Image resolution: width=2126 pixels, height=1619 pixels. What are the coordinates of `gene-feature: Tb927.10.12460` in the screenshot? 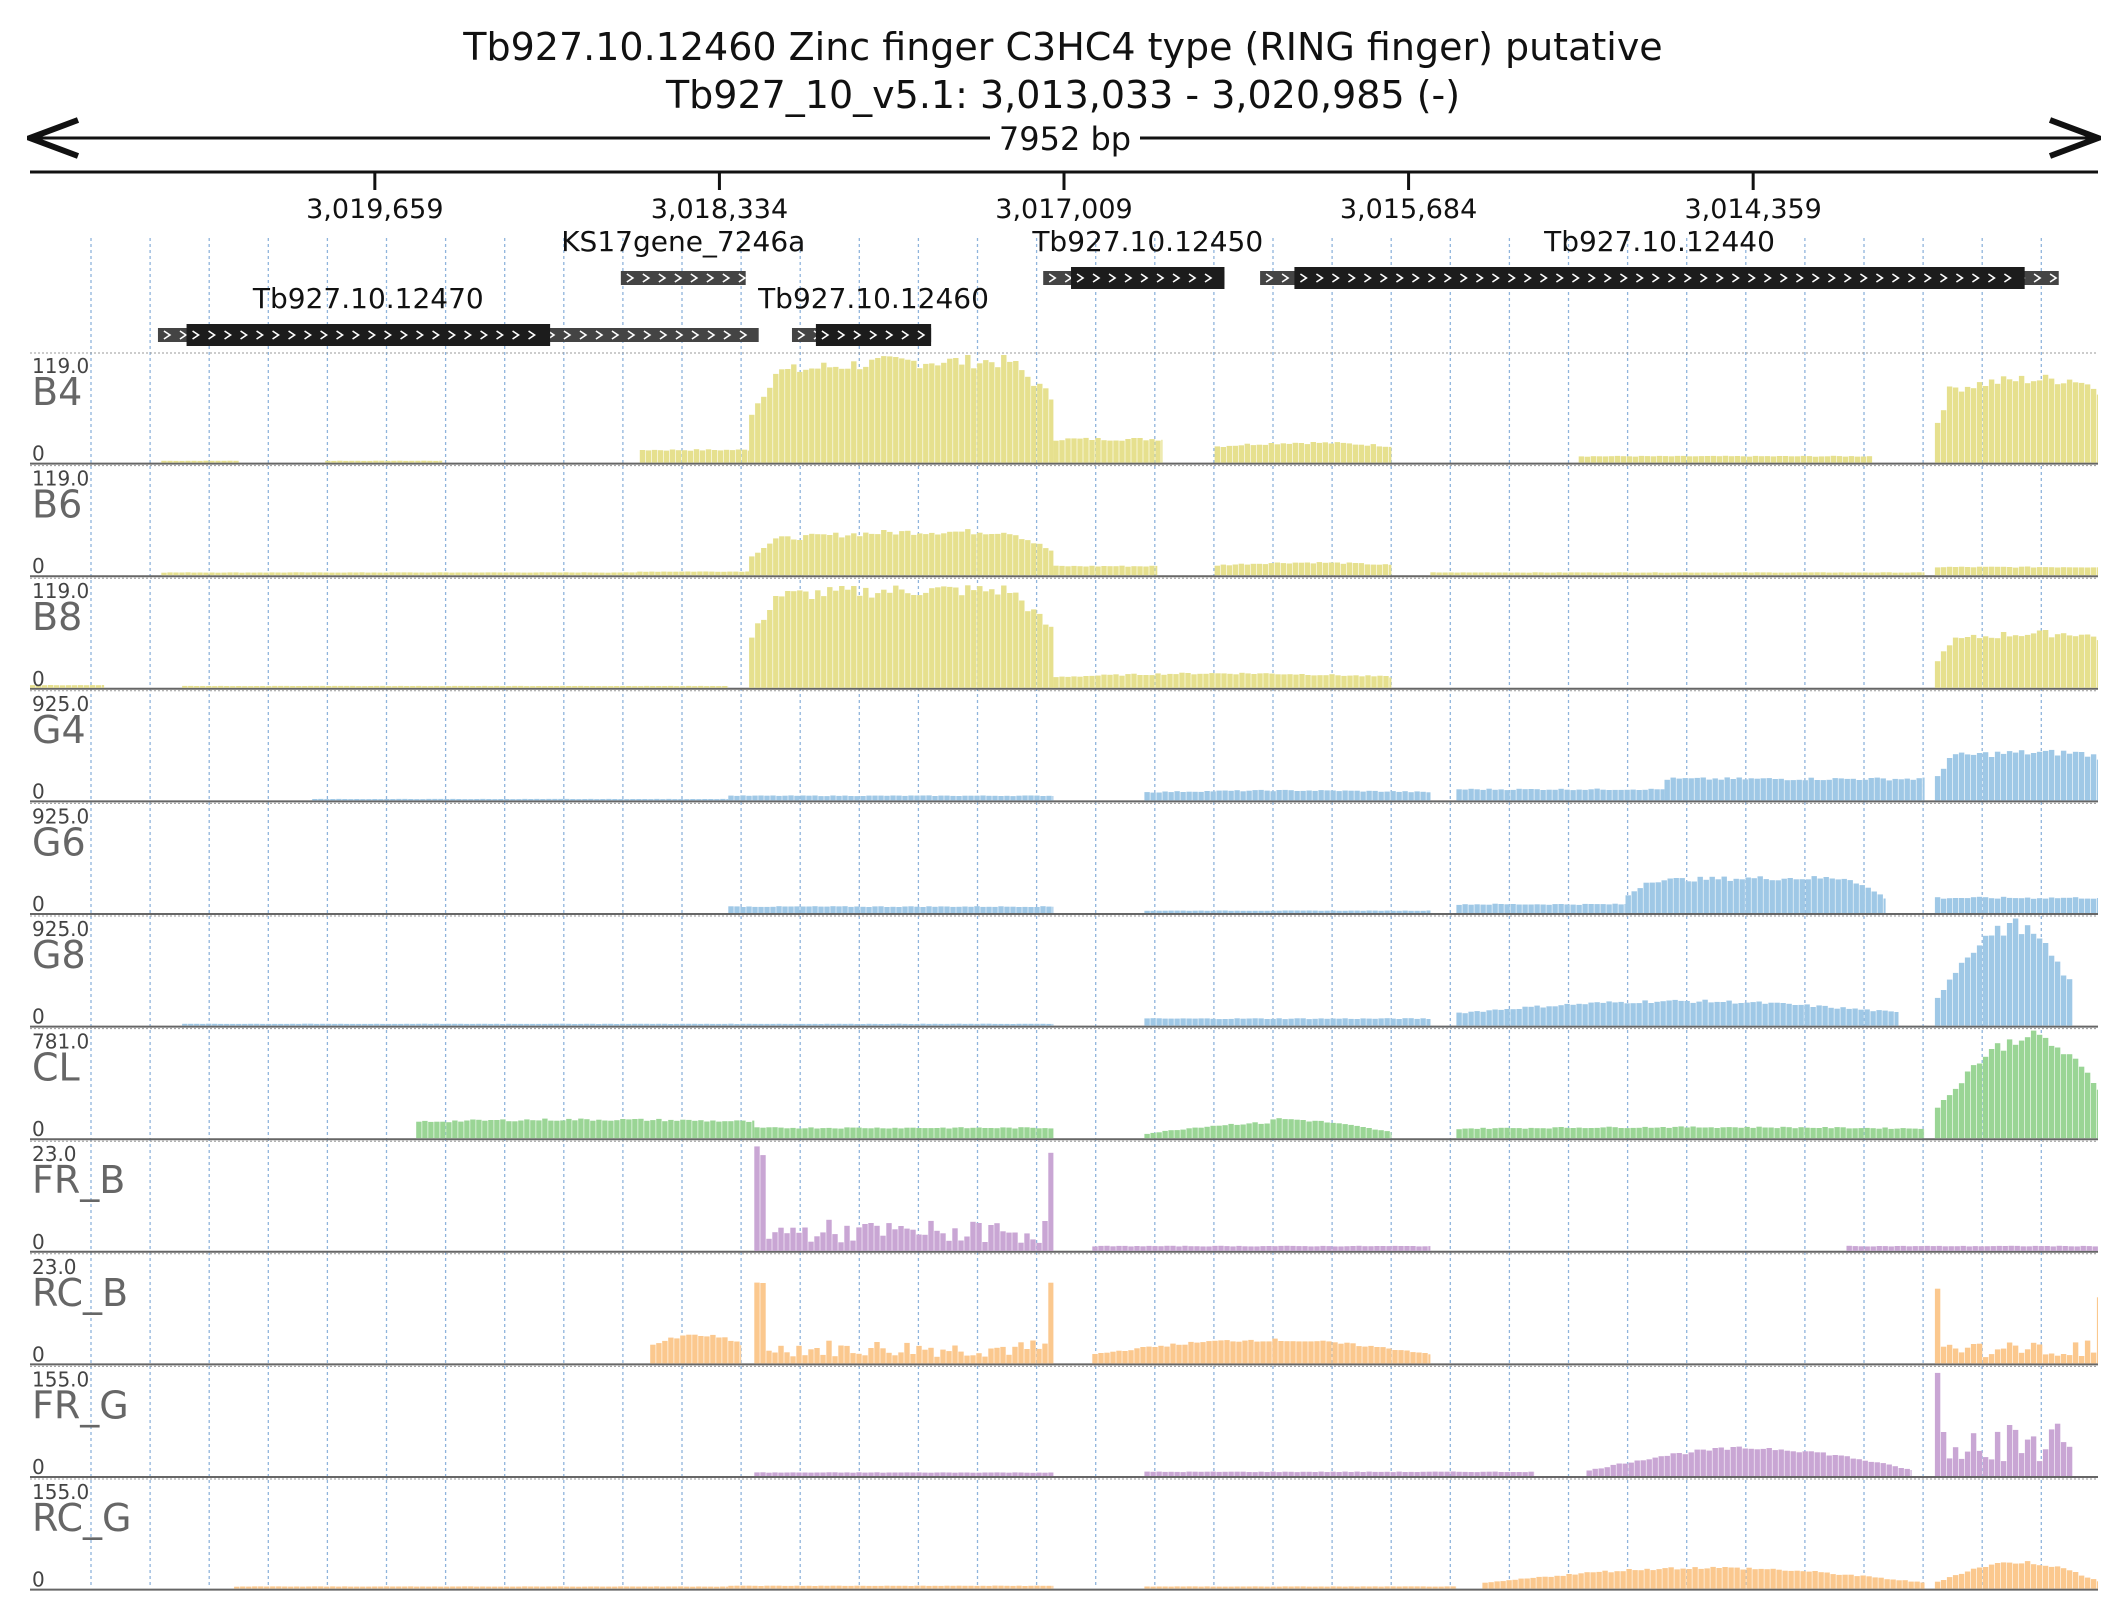 It's located at (873, 314).